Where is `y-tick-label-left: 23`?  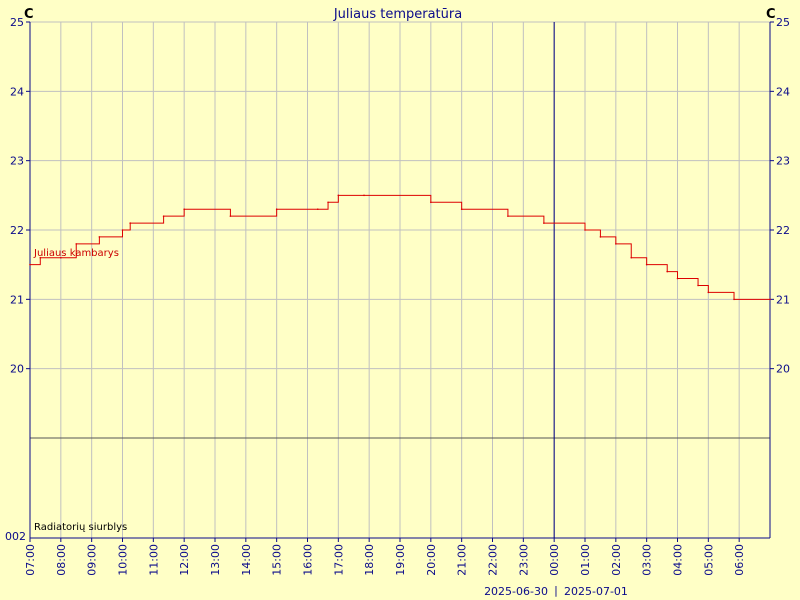 y-tick-label-left: 23 is located at coordinates (17, 161).